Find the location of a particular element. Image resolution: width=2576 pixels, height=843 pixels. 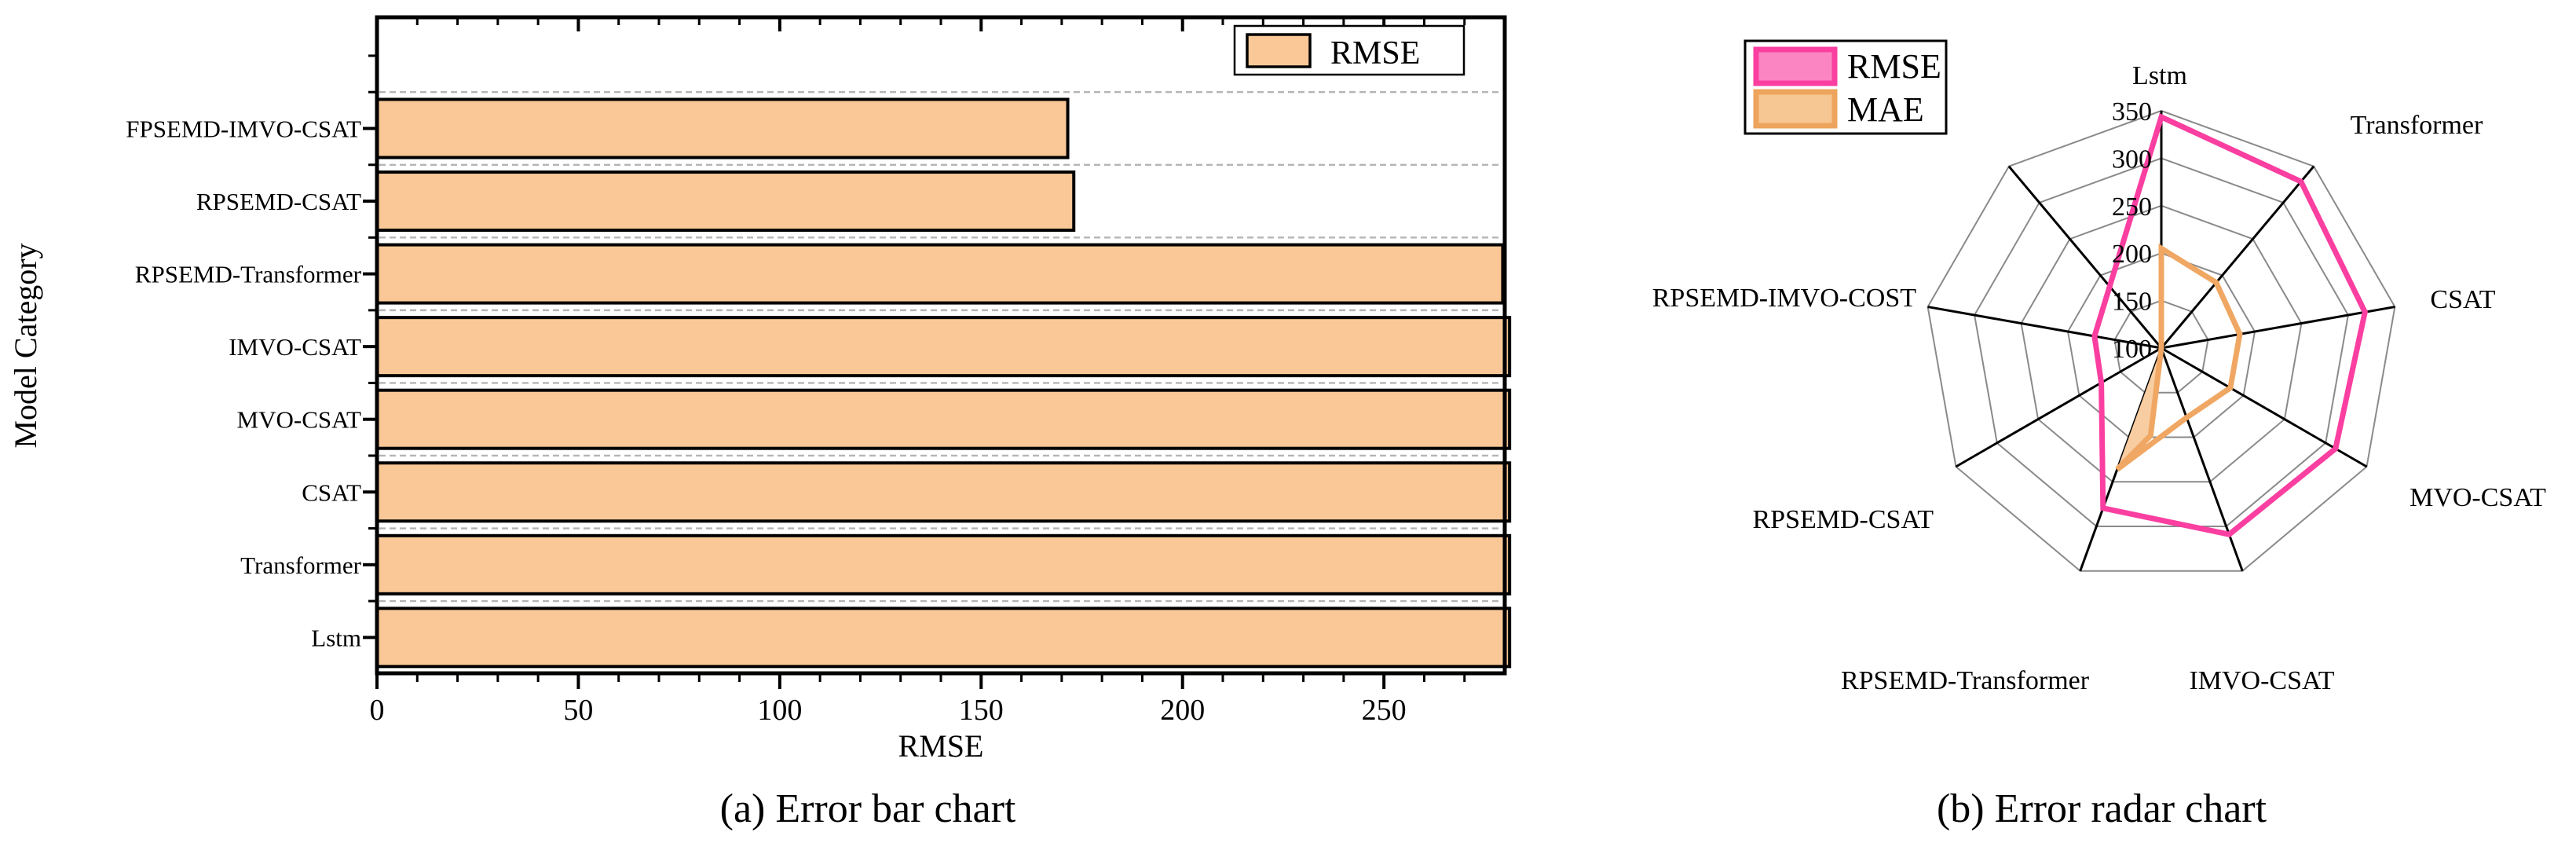

rmse-line is located at coordinates (2229, 325).